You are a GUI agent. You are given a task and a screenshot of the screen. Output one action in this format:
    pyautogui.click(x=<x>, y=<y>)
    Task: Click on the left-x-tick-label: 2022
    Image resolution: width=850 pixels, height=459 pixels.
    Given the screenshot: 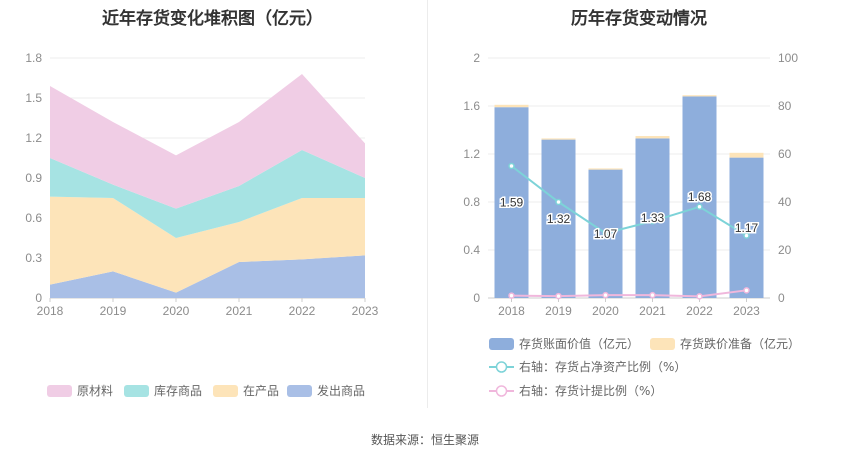 What is the action you would take?
    pyautogui.click(x=302, y=311)
    